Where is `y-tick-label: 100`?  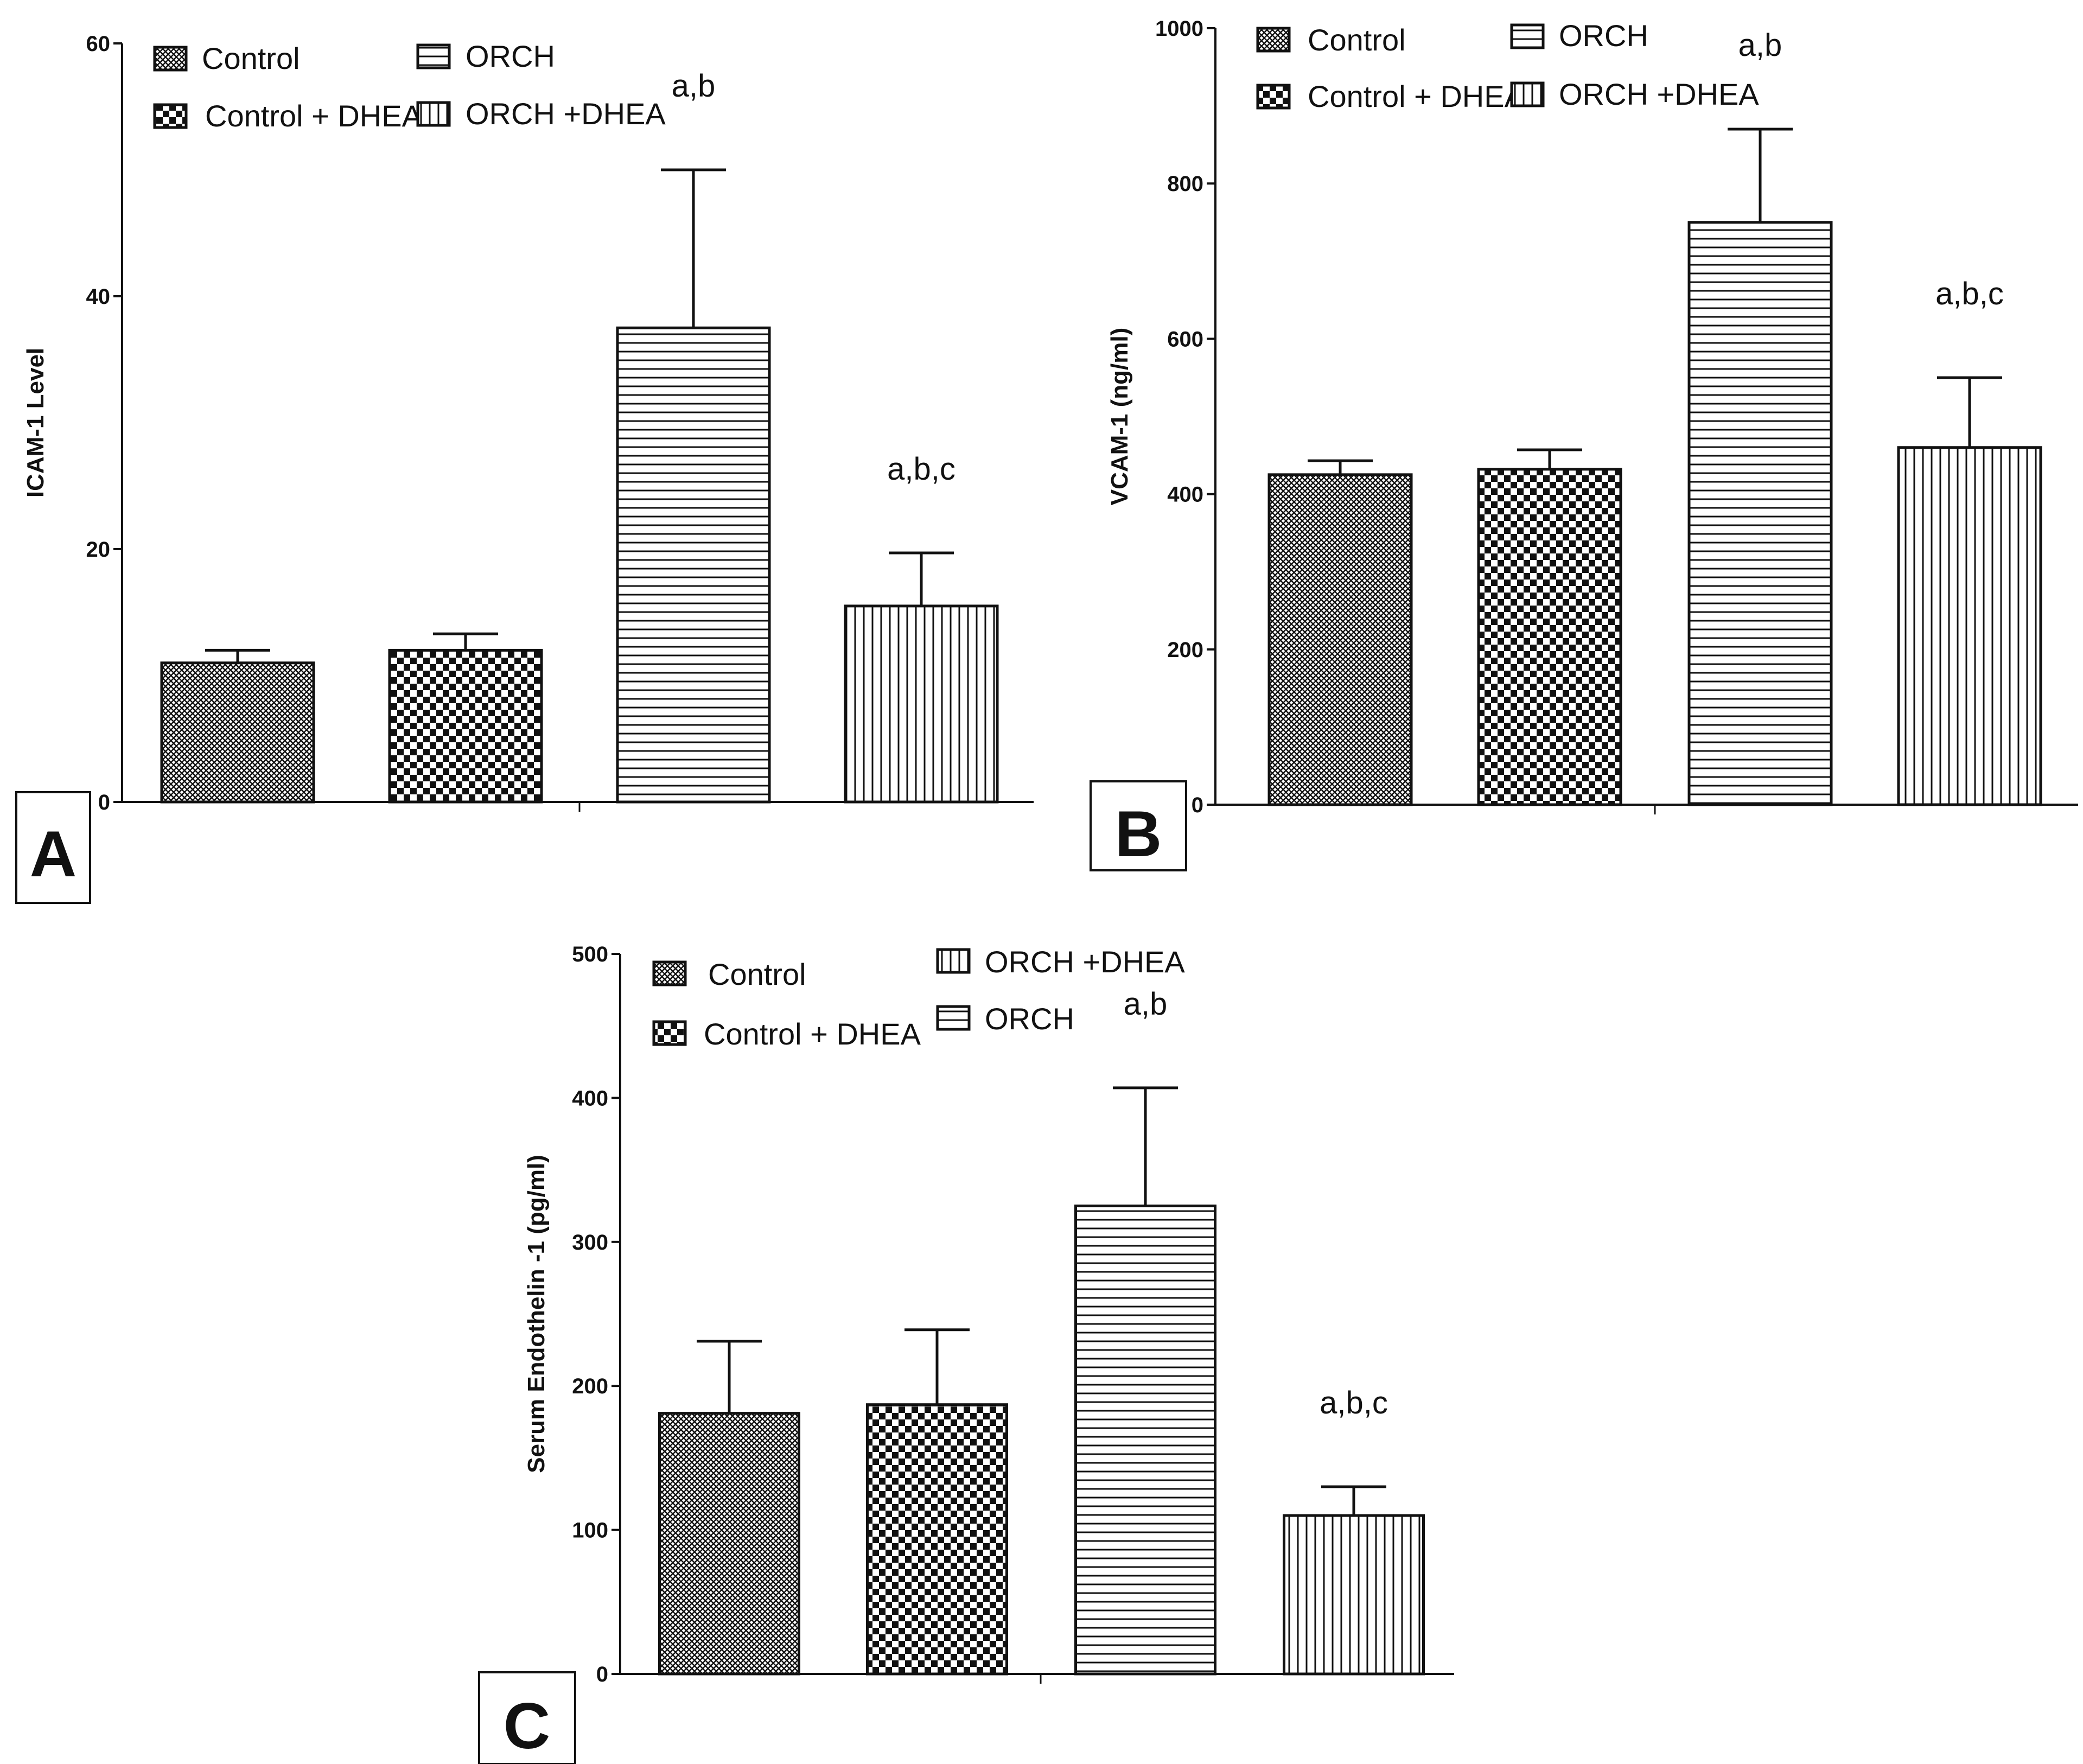
y-tick-label: 100 is located at coordinates (590, 1531).